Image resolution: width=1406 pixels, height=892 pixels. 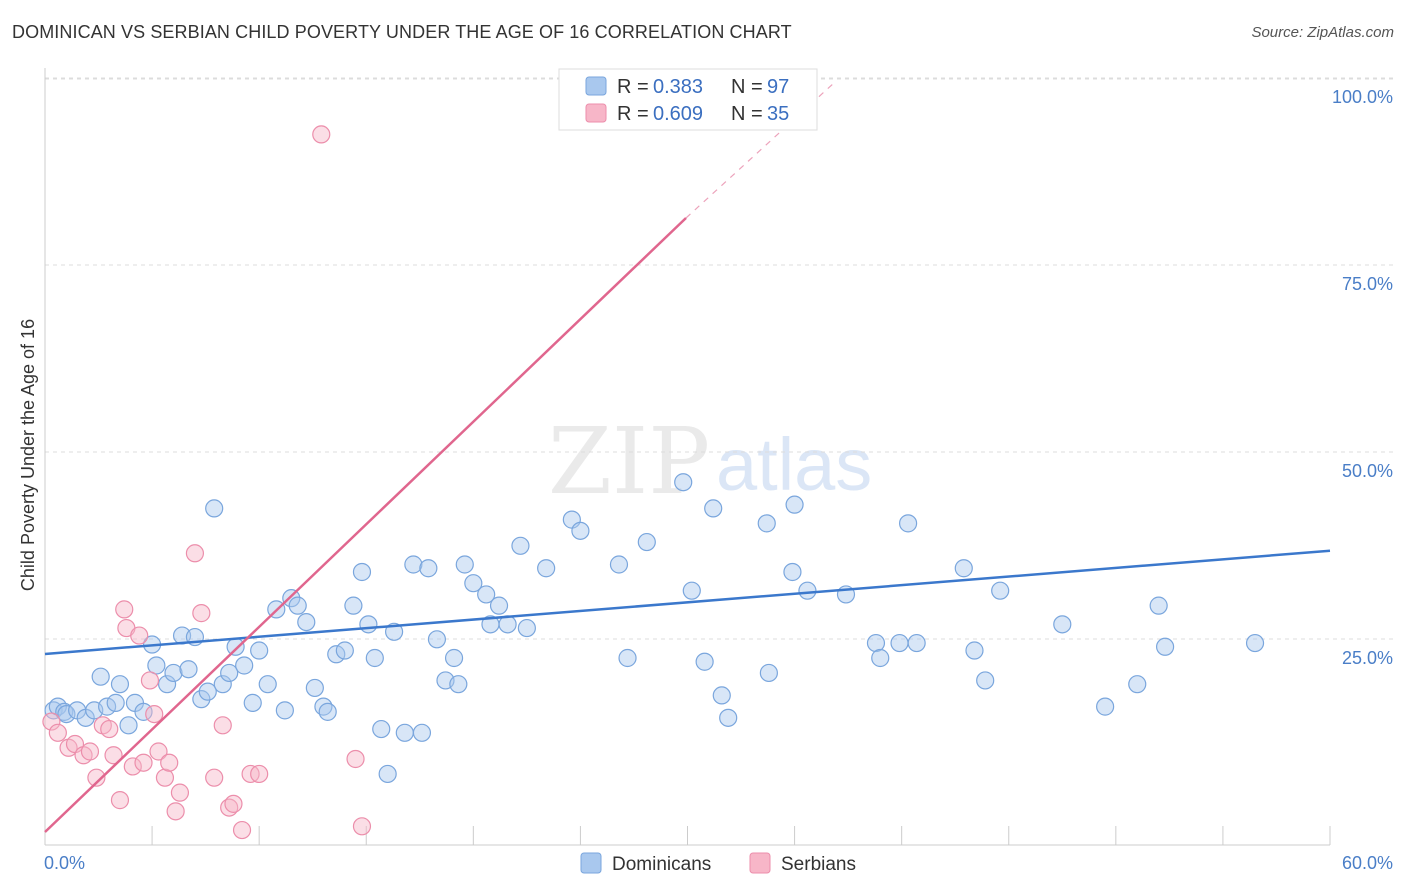 What do you see at coordinates (591, 863) in the screenshot?
I see `bottom-legend-swatch-dominicans` at bounding box center [591, 863].